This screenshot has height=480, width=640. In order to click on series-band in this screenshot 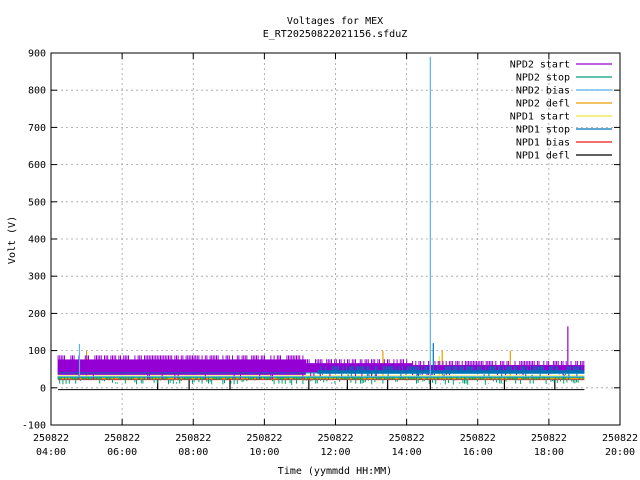, I will do `click(451, 372)`.